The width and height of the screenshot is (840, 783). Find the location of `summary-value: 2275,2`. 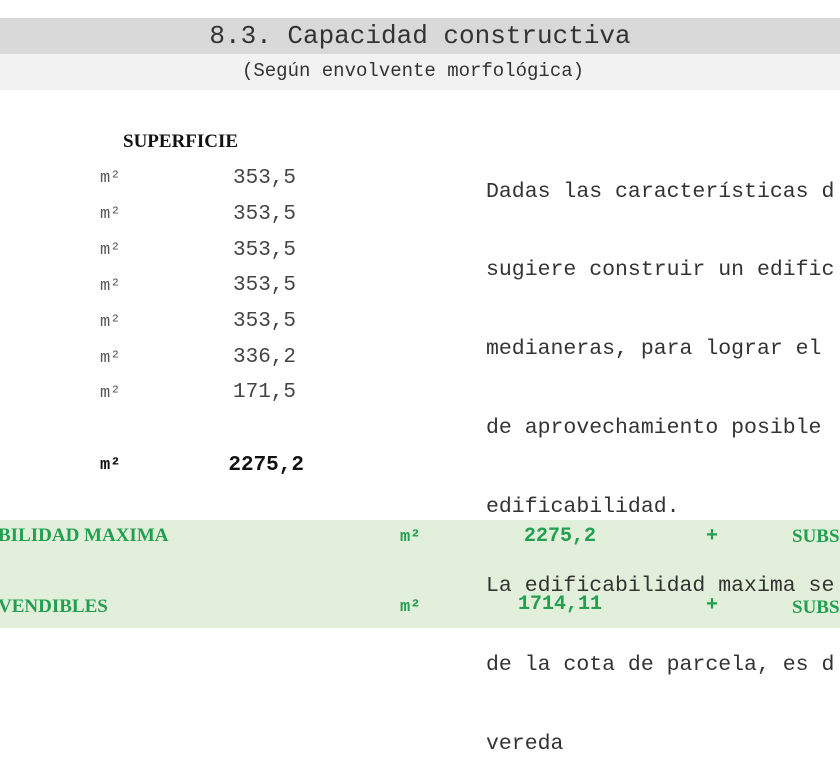

summary-value: 2275,2 is located at coordinates (559, 536).